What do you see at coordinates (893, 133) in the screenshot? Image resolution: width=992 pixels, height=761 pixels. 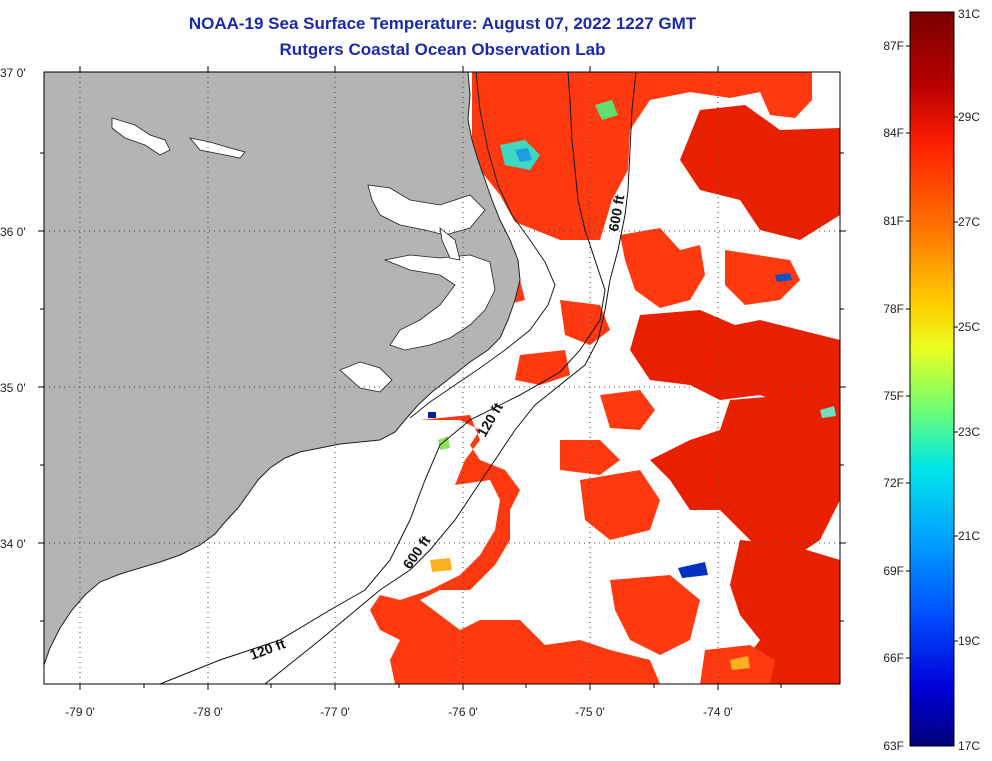 I see `colorbar-f-label: 84F` at bounding box center [893, 133].